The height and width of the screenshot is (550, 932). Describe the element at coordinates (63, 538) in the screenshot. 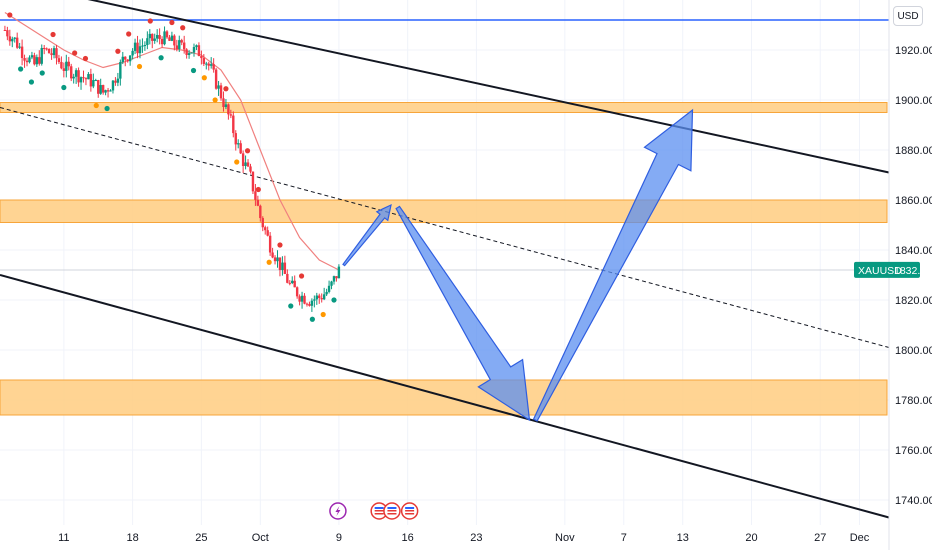

I see `time-tick-label: 11` at that location.